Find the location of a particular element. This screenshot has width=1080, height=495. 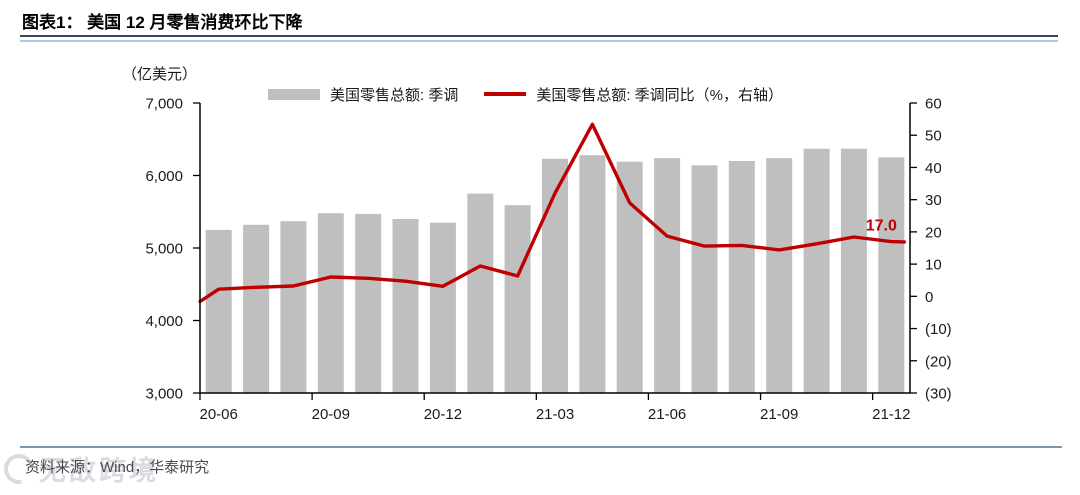

right-axis-tick-label: (20) is located at coordinates (938, 361).